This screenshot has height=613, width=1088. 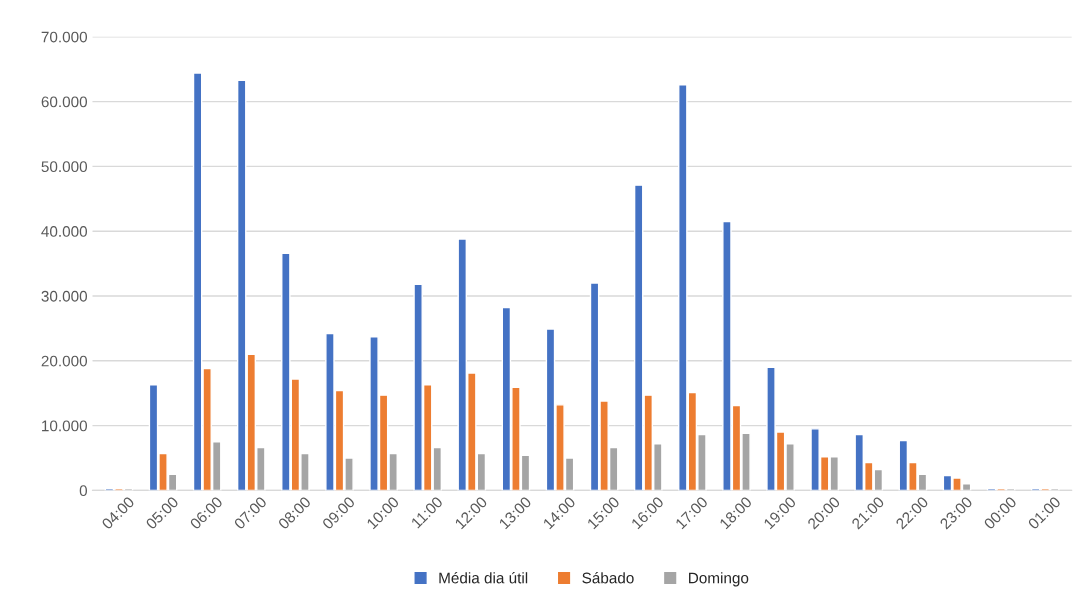 What do you see at coordinates (608, 578) in the screenshot?
I see `legend-label: Sábado` at bounding box center [608, 578].